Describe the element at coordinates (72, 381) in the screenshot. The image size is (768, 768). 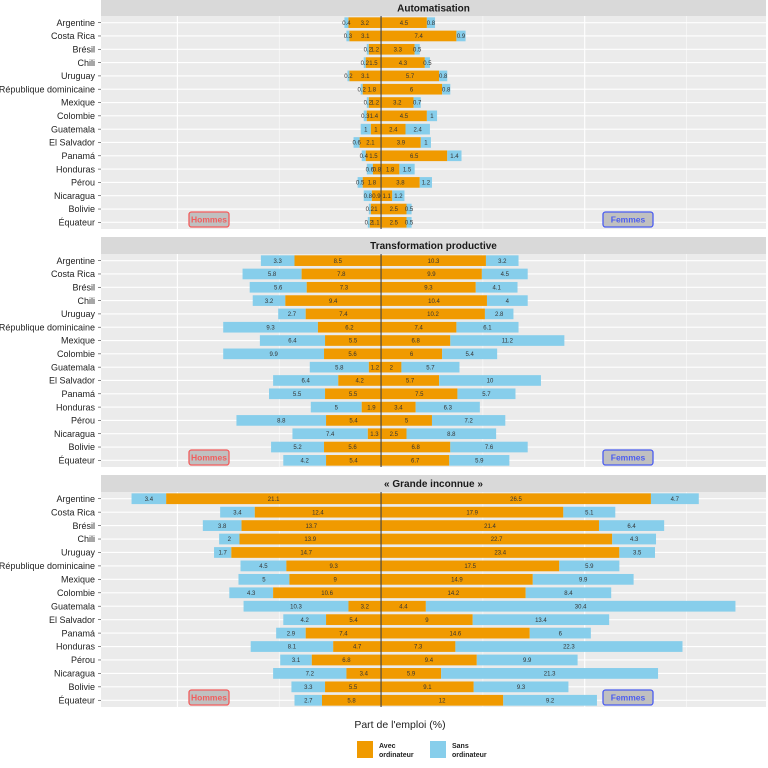
I see `category-label: El Salvador` at that location.